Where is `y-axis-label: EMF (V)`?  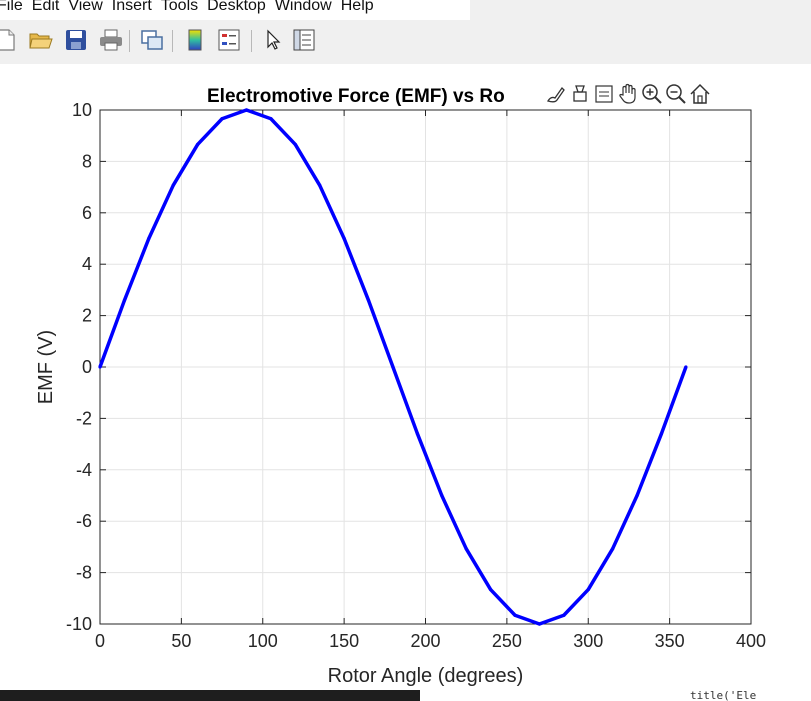
y-axis-label: EMF (V) is located at coordinates (46, 367).